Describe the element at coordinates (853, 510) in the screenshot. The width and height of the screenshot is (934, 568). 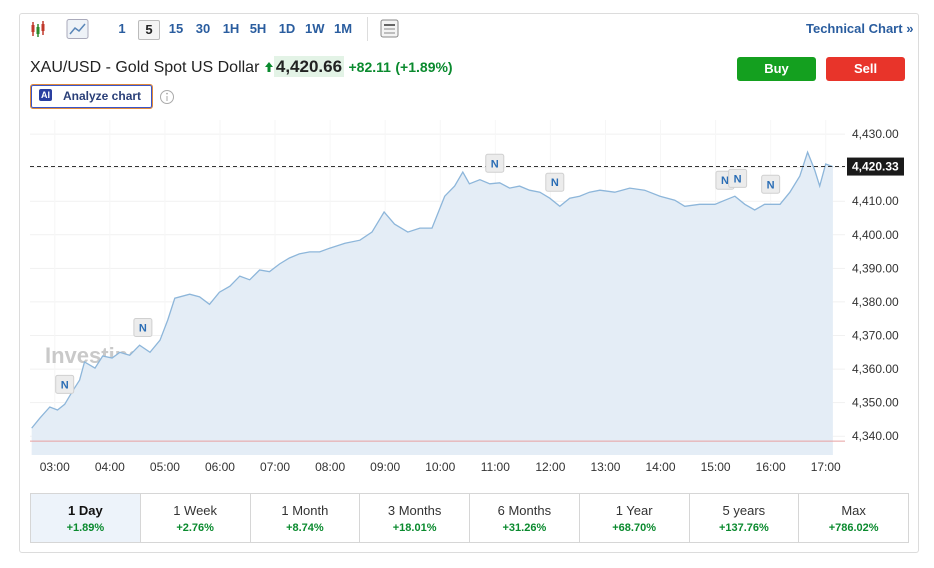
I see `period-name: Max` at that location.